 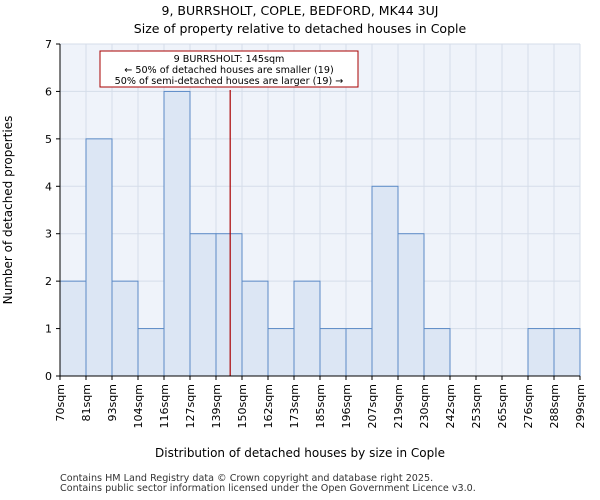 I want to click on x-tick-label: 265sqm, so click(x=502, y=406).